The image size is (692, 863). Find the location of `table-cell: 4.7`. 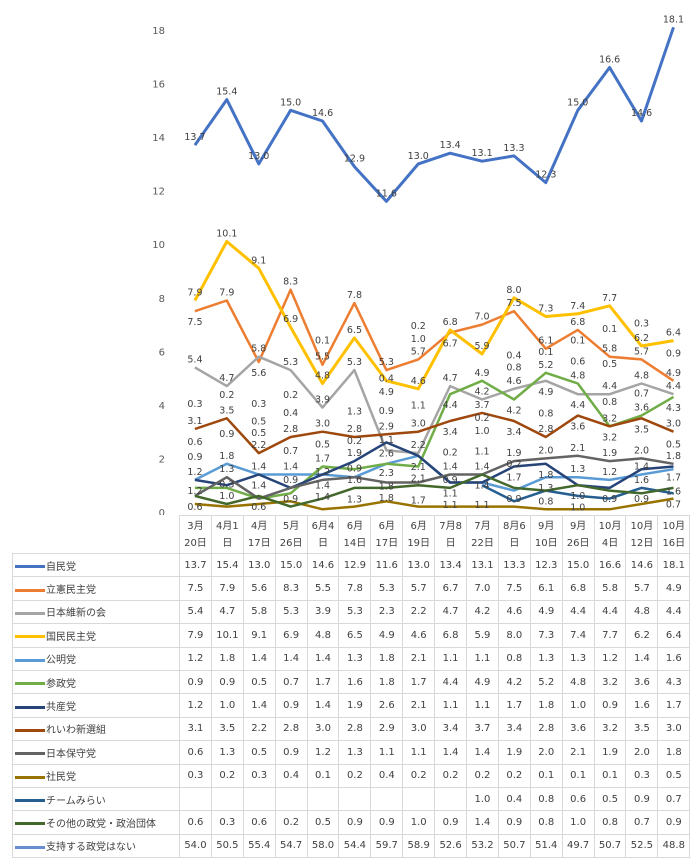

table-cell: 4.7 is located at coordinates (227, 612).